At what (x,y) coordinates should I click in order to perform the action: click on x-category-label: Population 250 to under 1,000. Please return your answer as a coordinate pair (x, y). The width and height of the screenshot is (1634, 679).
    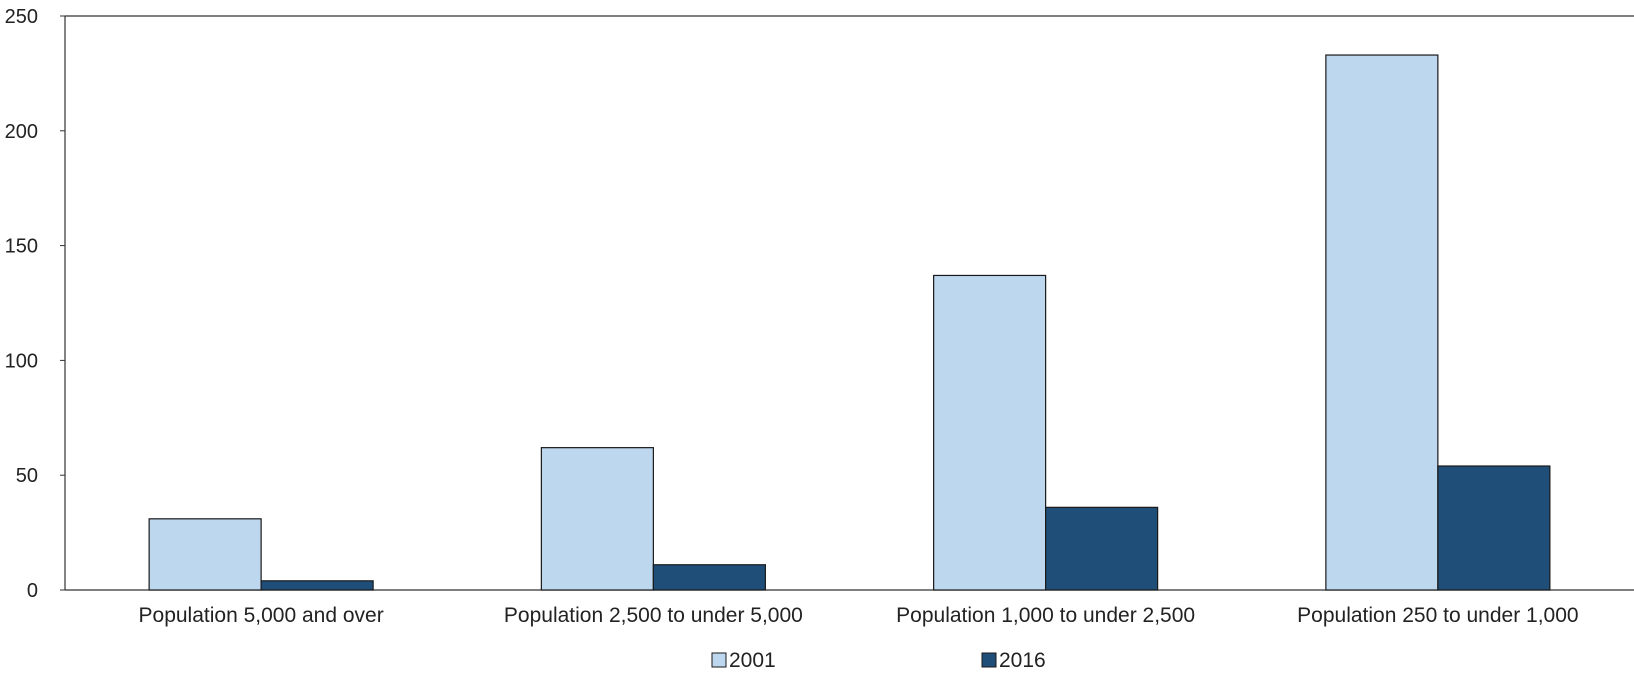
    Looking at the image, I should click on (1437, 615).